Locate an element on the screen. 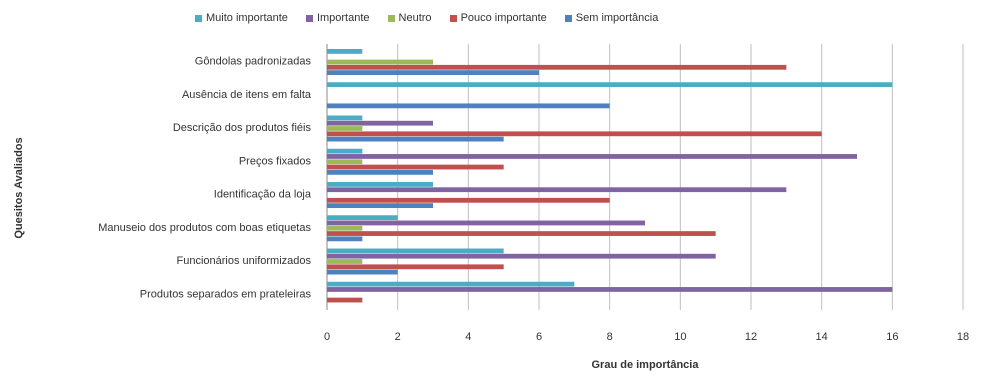 This screenshot has width=982, height=385. x-tick-label: 6 is located at coordinates (539, 337).